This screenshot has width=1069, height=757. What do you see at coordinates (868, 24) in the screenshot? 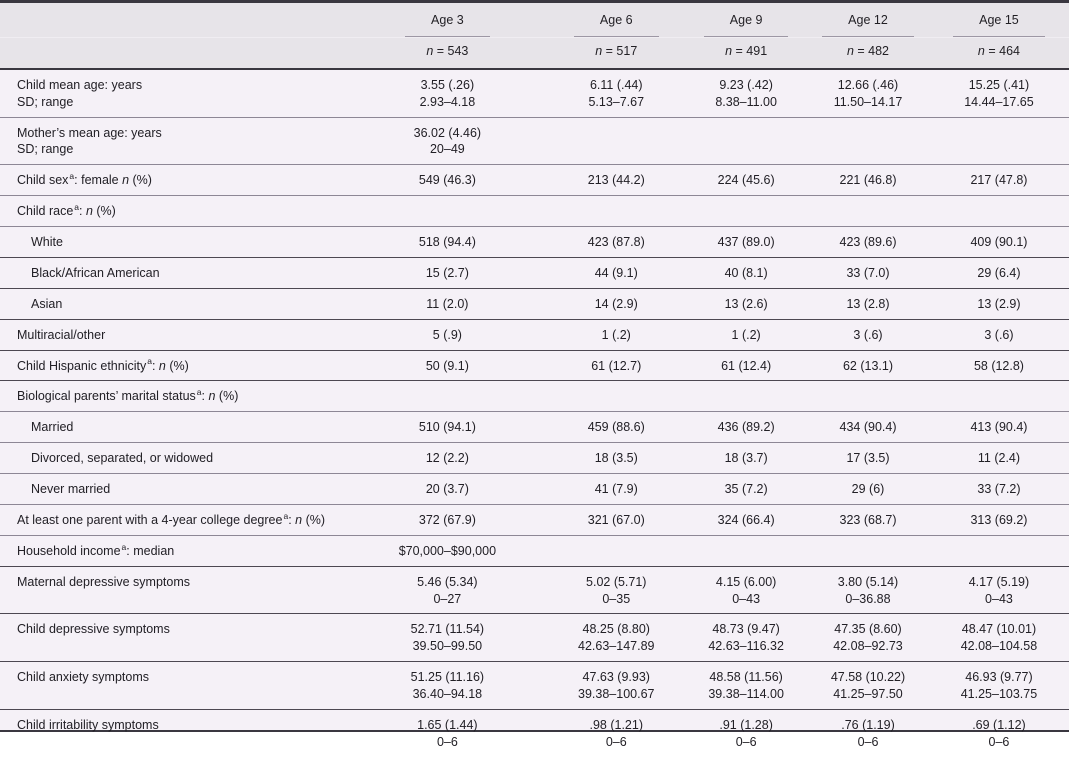
I see `col-header-label: Age 12` at bounding box center [868, 24].